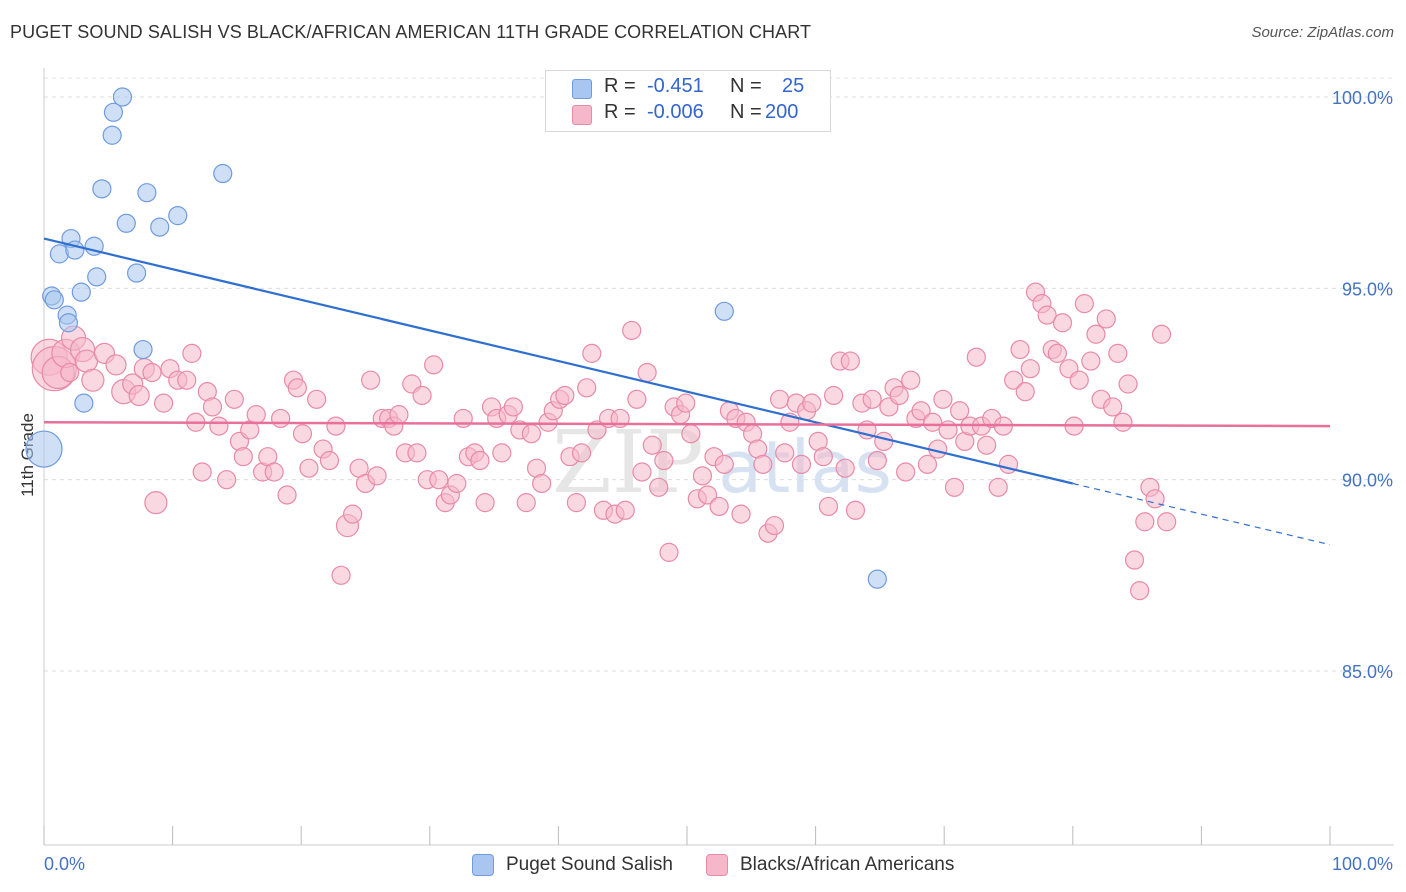 Image resolution: width=1406 pixels, height=892 pixels. What do you see at coordinates (64, 864) in the screenshot?
I see `x-tick-label-min: 0.0%` at bounding box center [64, 864].